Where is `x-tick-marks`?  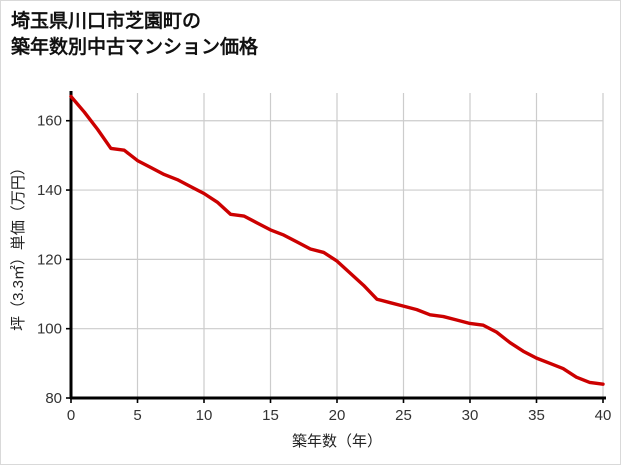
x-tick-marks is located at coordinates (337, 400).